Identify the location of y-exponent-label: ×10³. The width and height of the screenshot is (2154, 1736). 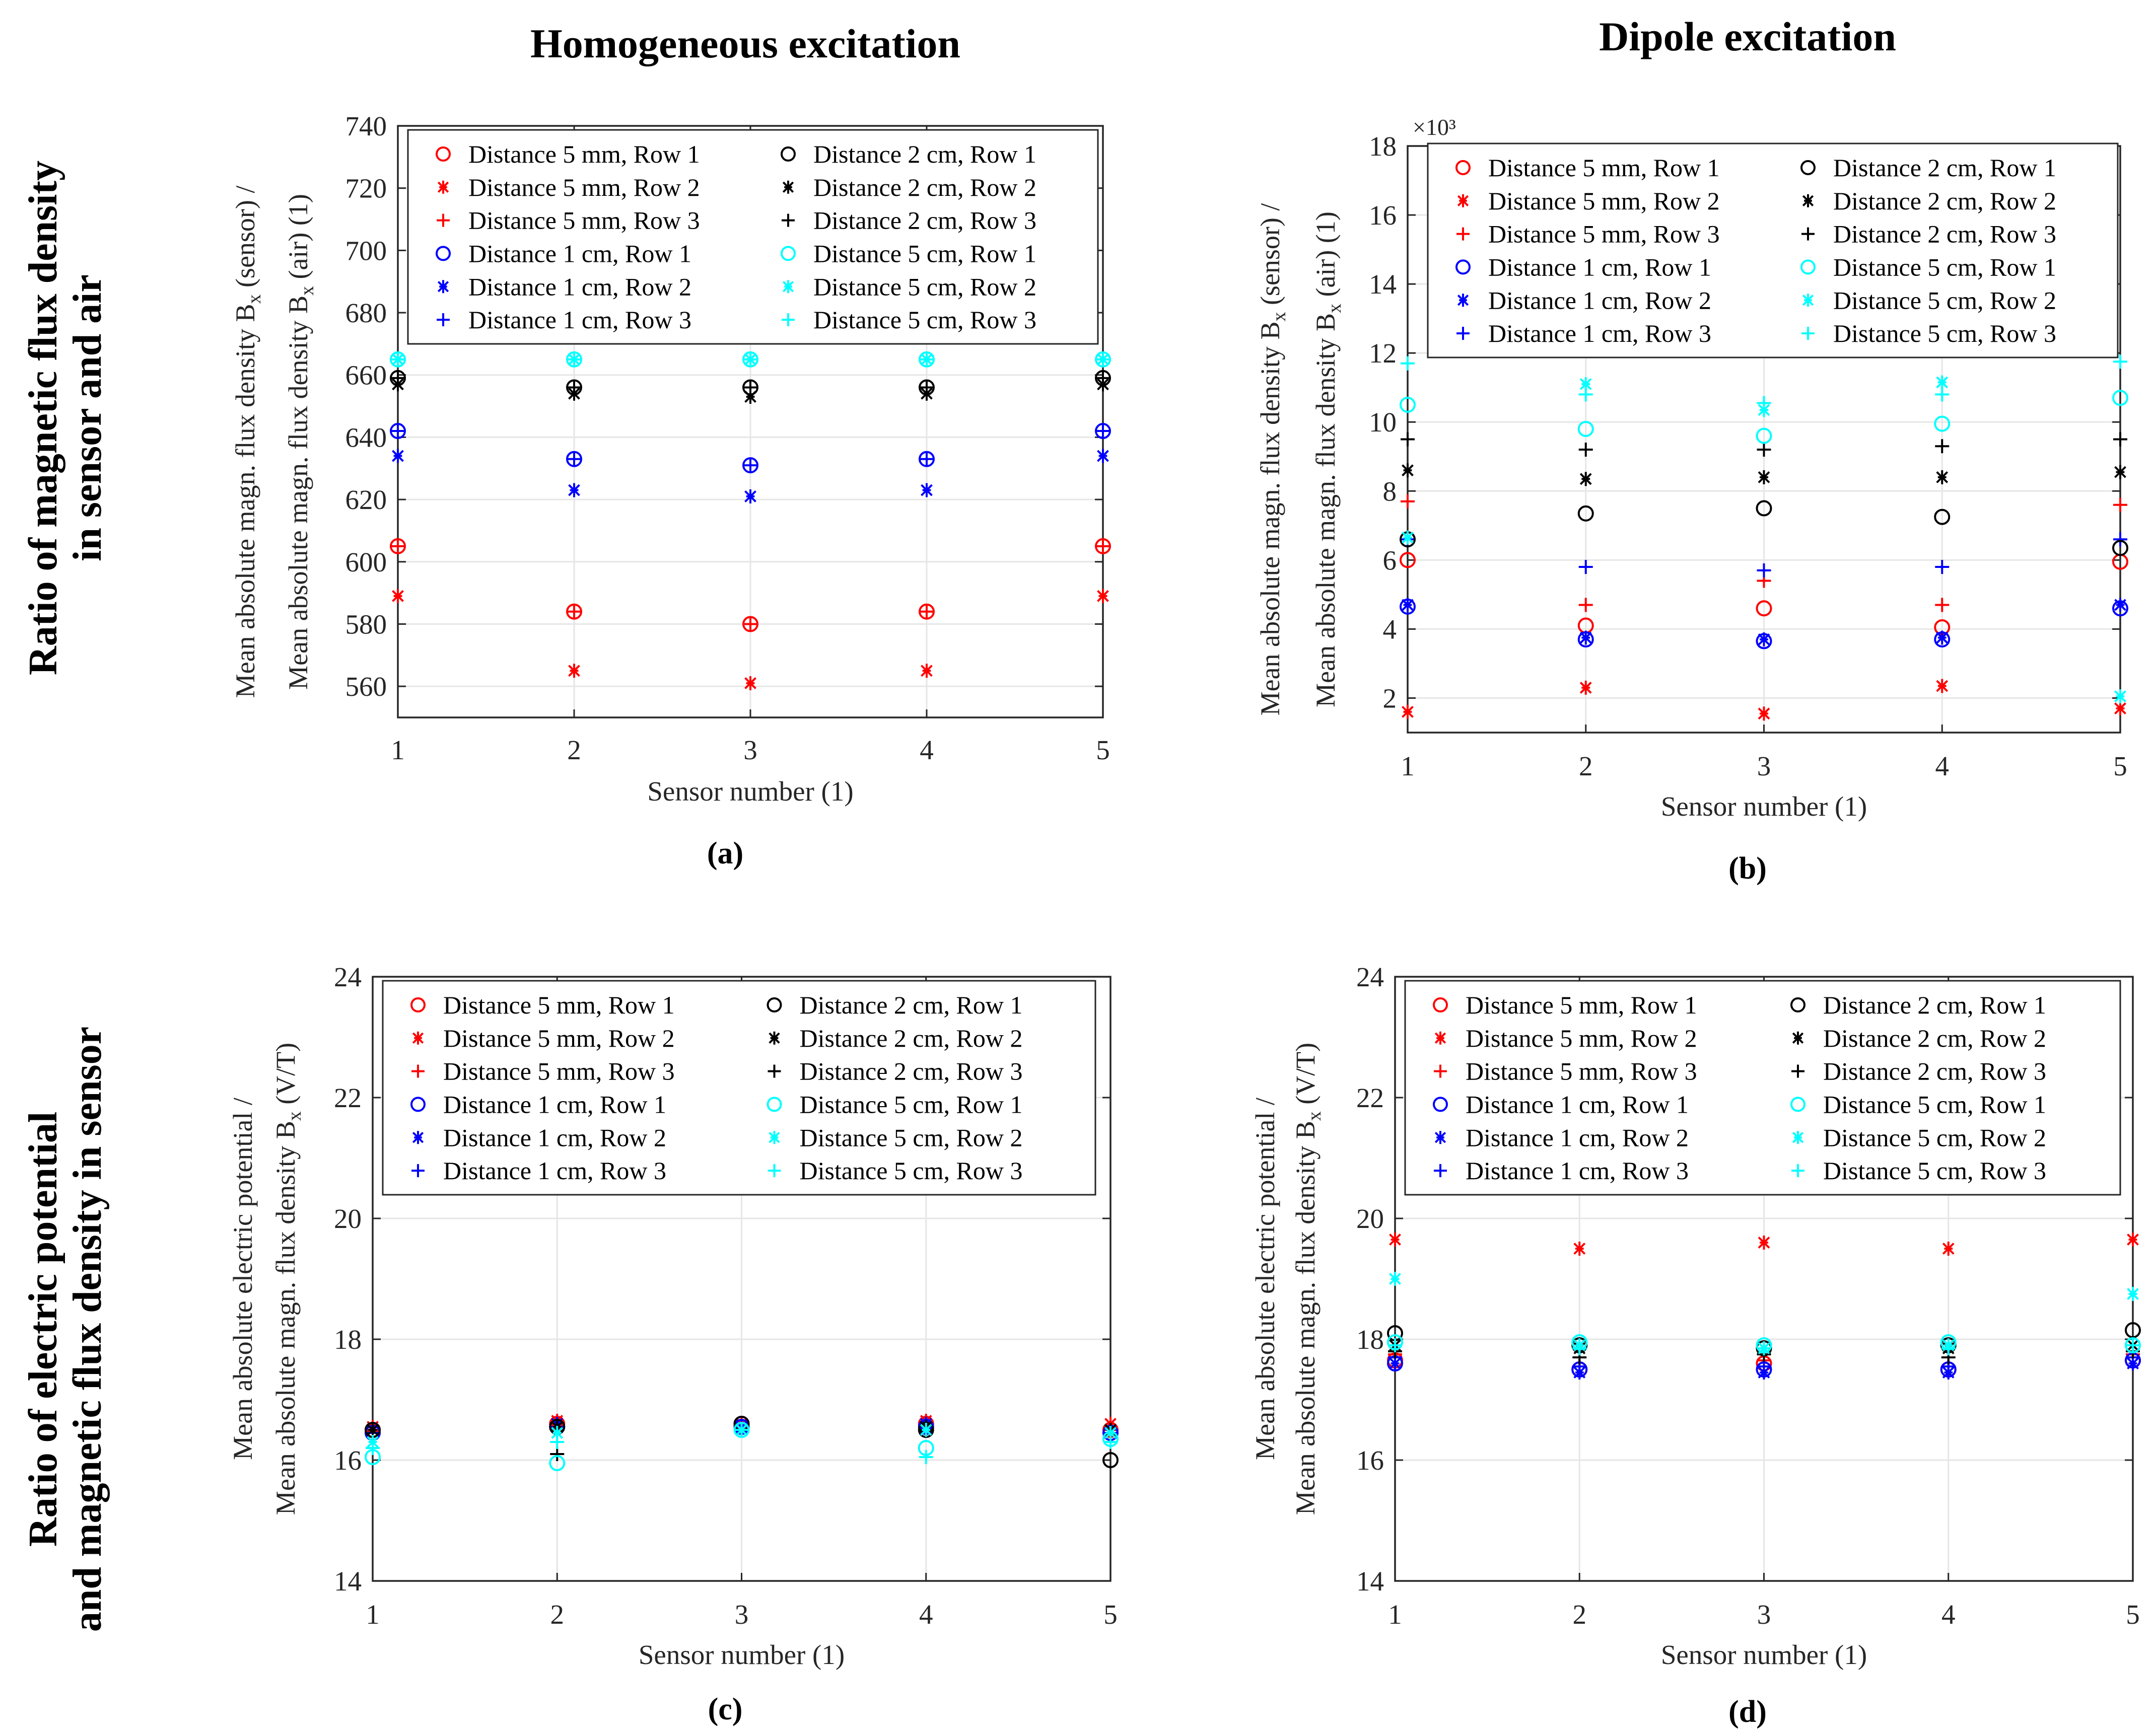
(1434, 127).